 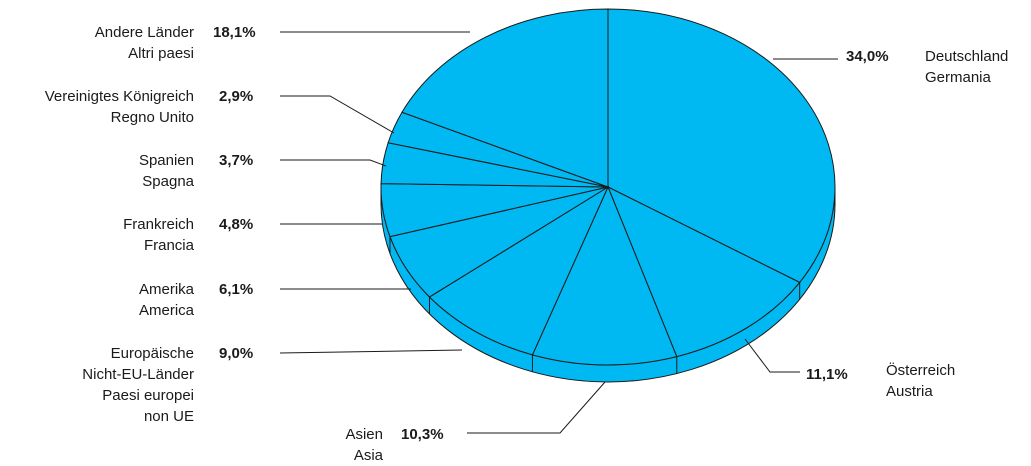 What do you see at coordinates (536, 407) in the screenshot?
I see `leader-line-asien` at bounding box center [536, 407].